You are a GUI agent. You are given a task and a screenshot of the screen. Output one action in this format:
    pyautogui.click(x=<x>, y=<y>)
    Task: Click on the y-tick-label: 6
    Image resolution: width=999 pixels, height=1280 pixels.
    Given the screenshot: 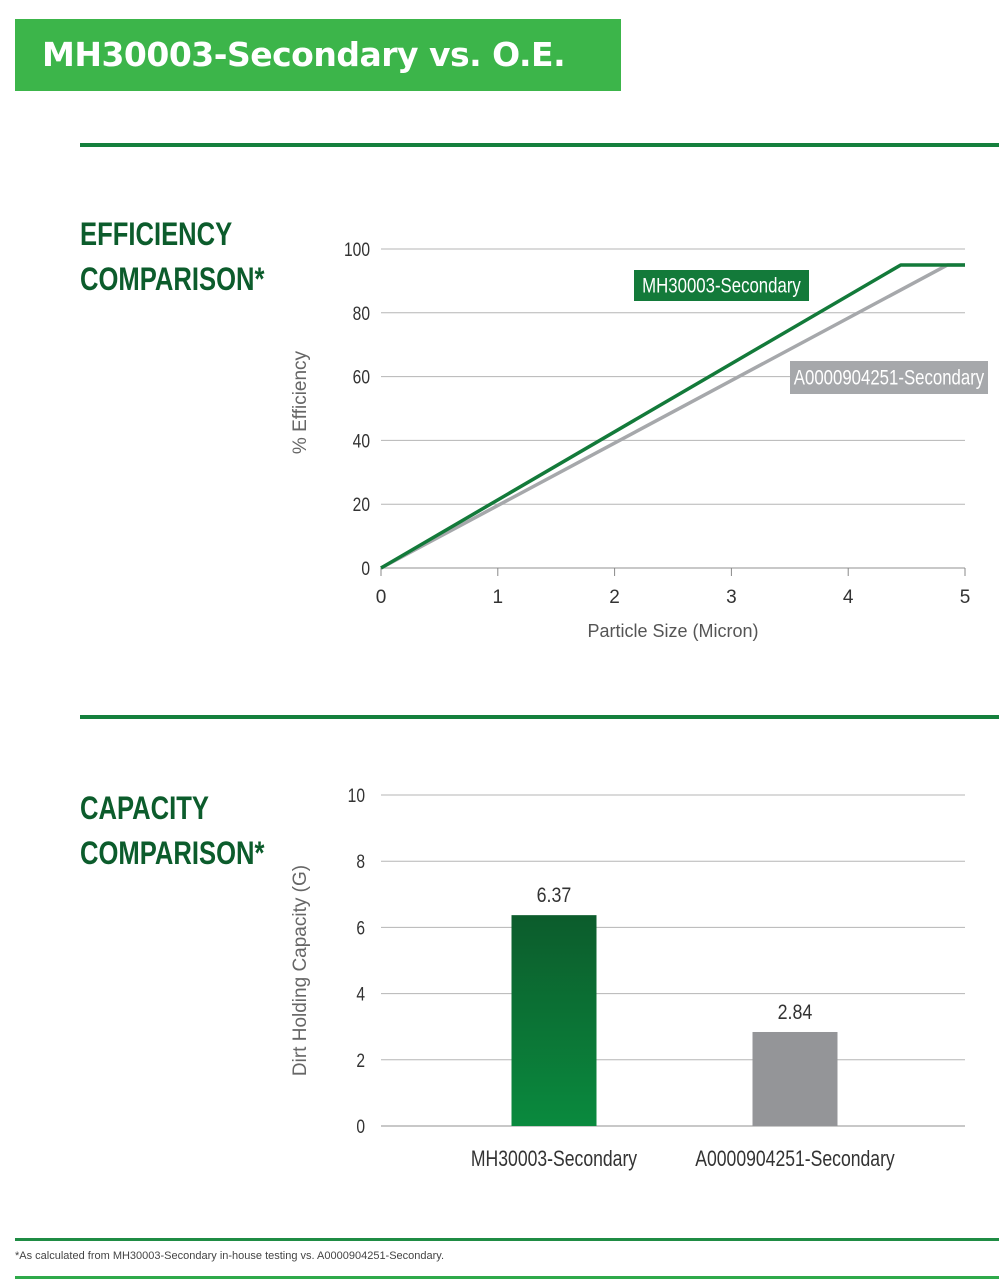 What is the action you would take?
    pyautogui.click(x=360, y=928)
    